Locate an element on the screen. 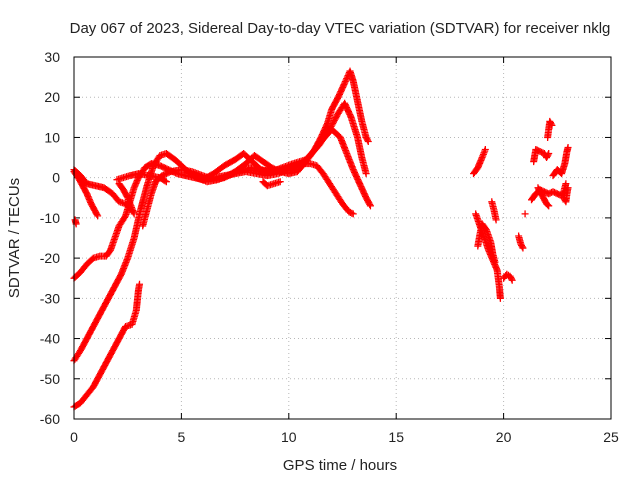  y-tick-label: 0 is located at coordinates (56, 178).